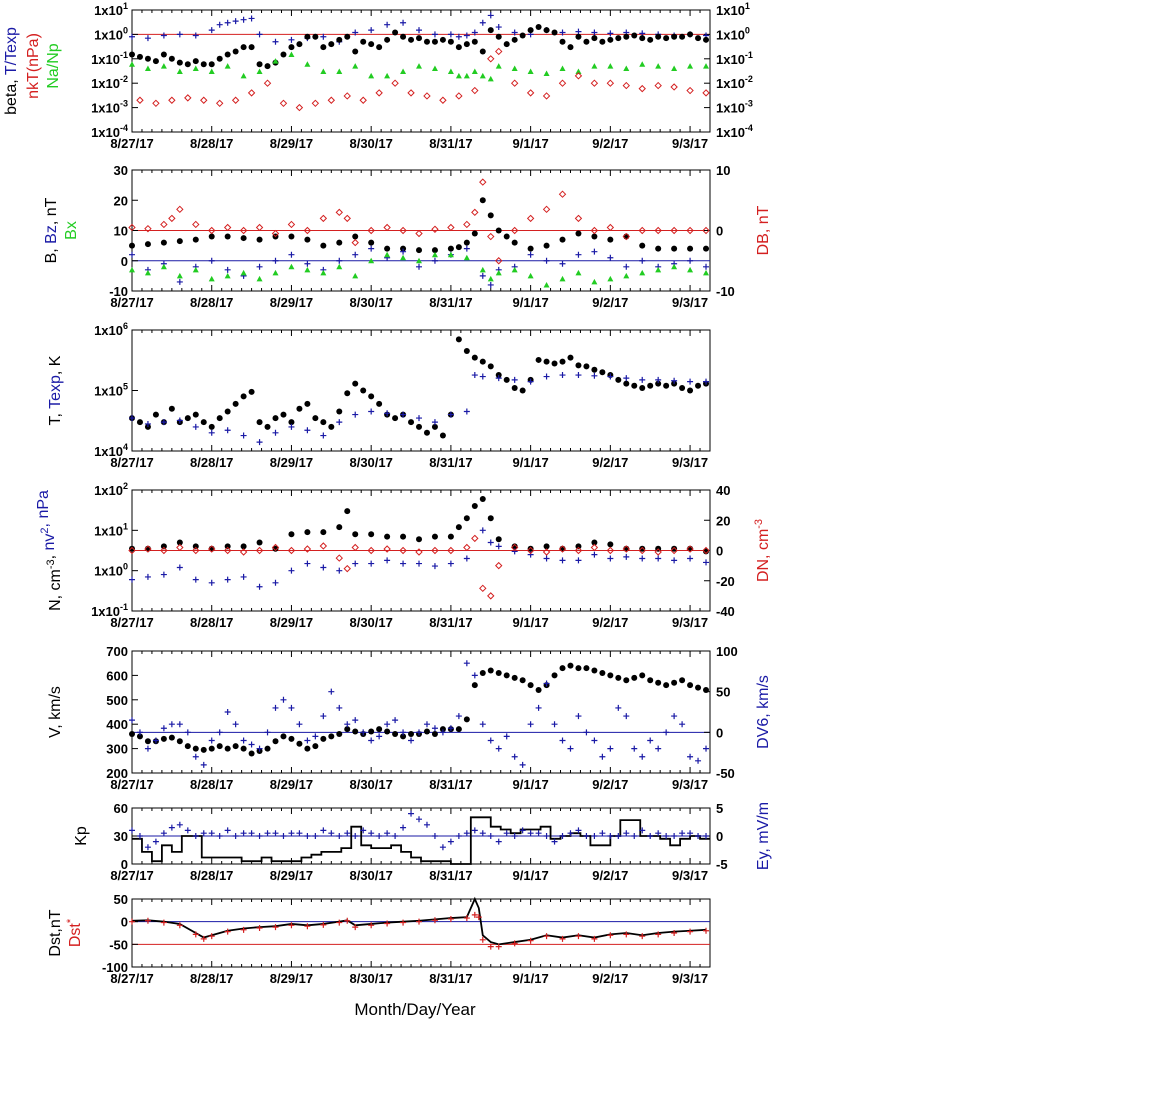 The image size is (1152, 1097). What do you see at coordinates (74, 932) in the screenshot?
I see `y-left-label-2: Dst*` at bounding box center [74, 932].